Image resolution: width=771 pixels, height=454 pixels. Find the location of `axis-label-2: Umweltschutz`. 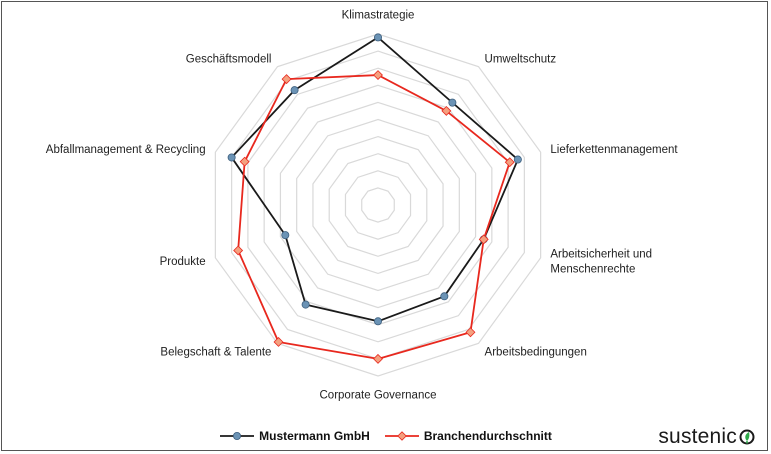

axis-label-2: Umweltschutz is located at coordinates (521, 59).